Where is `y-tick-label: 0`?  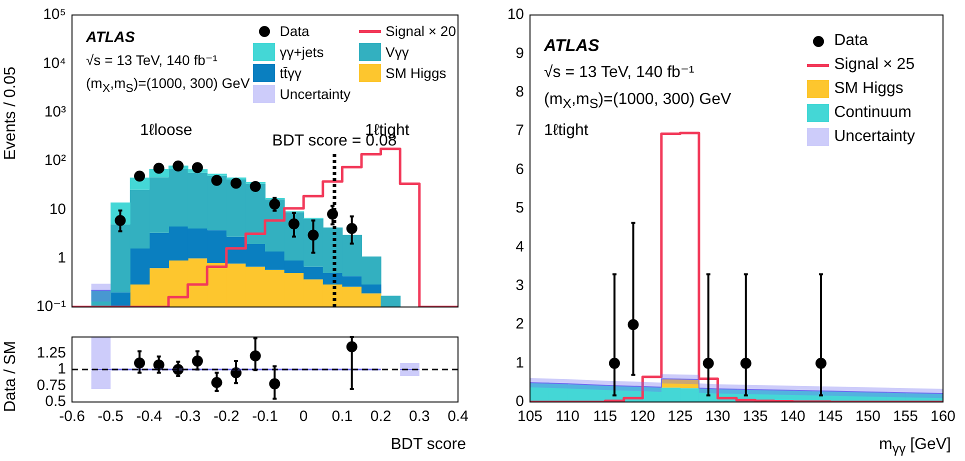 y-tick-label: 0 is located at coordinates (520, 401).